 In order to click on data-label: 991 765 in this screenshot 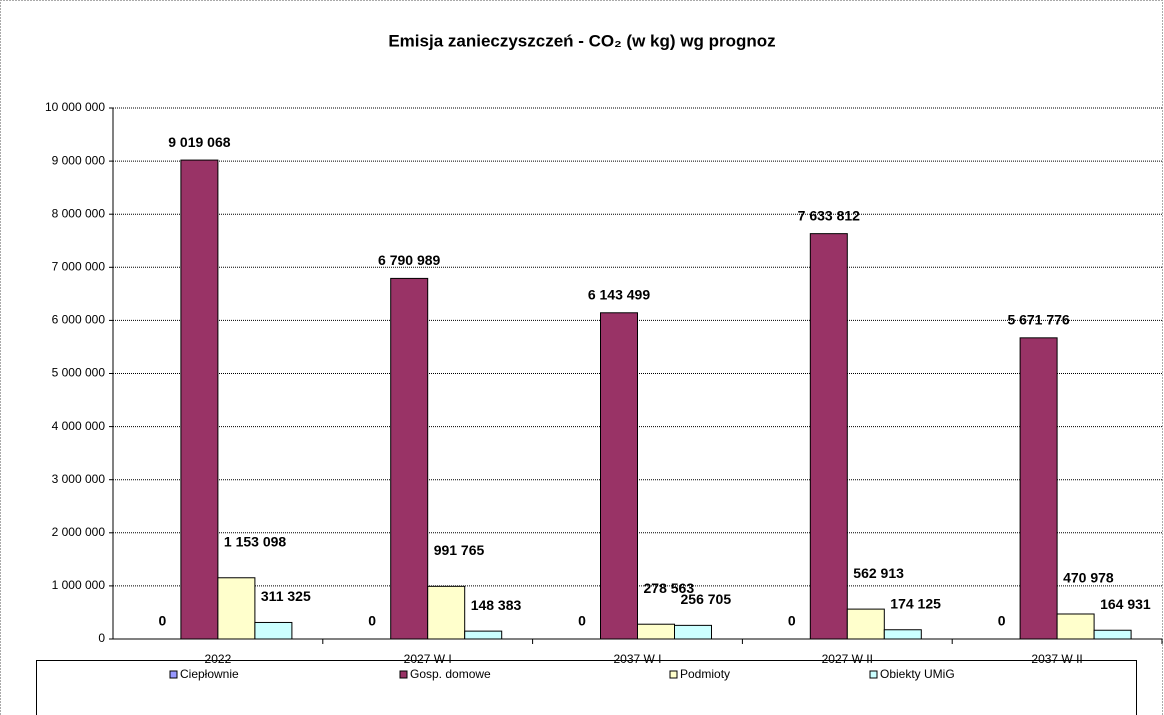, I will do `click(459, 550)`.